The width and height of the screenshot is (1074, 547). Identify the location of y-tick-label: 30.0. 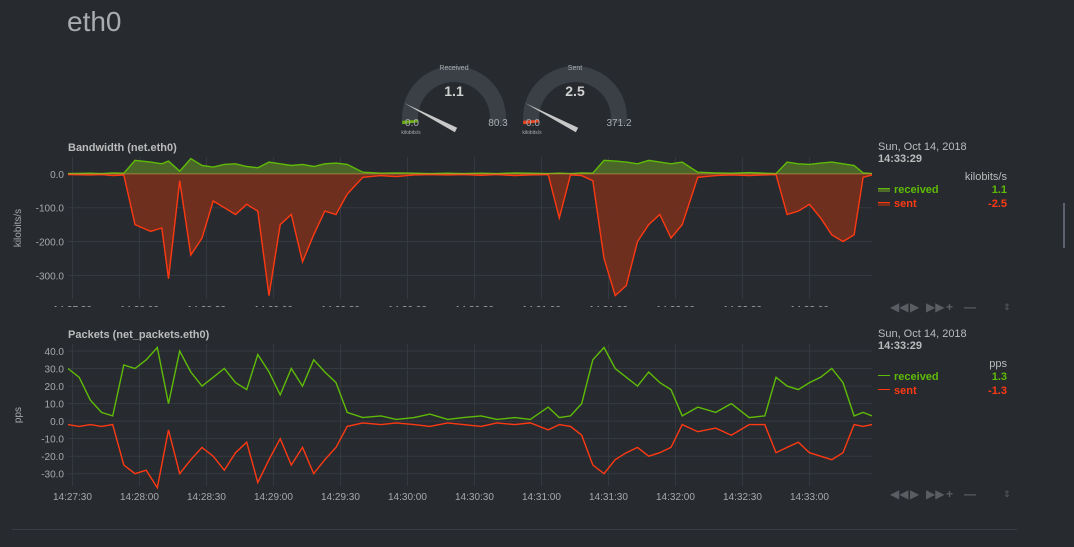
(55, 370).